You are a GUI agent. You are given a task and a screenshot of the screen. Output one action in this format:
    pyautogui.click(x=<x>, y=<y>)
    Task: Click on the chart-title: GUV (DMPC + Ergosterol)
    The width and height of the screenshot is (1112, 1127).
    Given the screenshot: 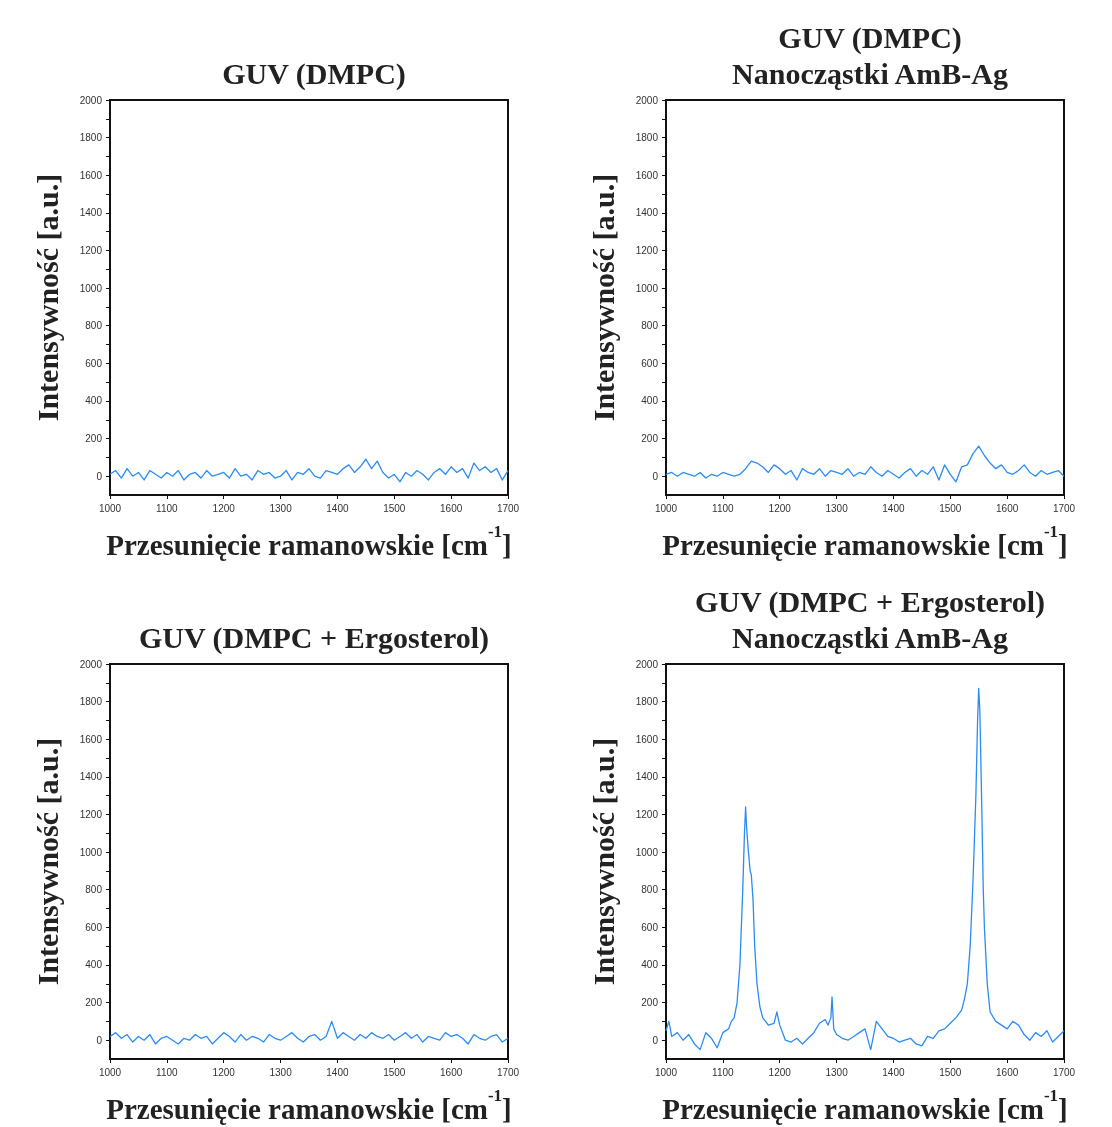 What is the action you would take?
    pyautogui.click(x=314, y=637)
    